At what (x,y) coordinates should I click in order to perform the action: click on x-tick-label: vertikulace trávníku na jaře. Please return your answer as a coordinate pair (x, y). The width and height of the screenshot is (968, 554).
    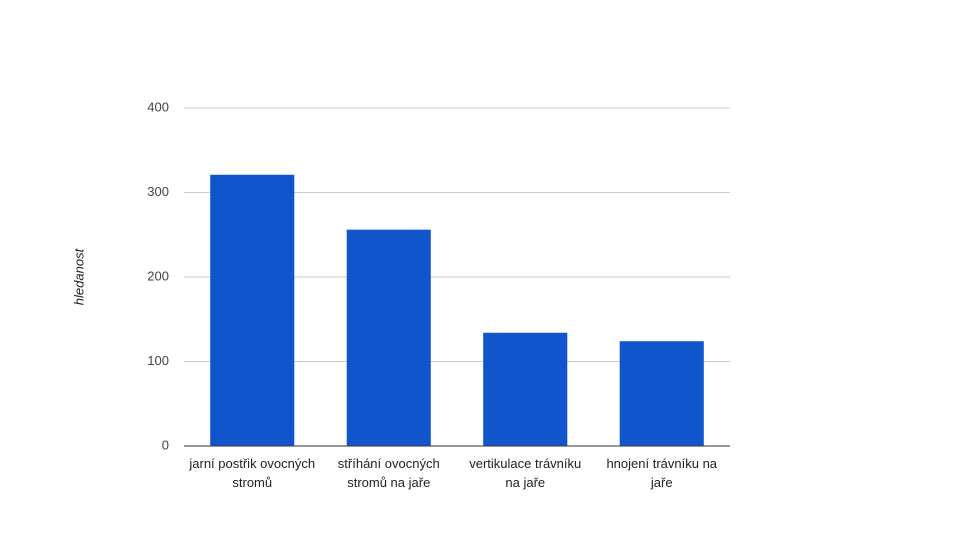
    Looking at the image, I should click on (525, 473).